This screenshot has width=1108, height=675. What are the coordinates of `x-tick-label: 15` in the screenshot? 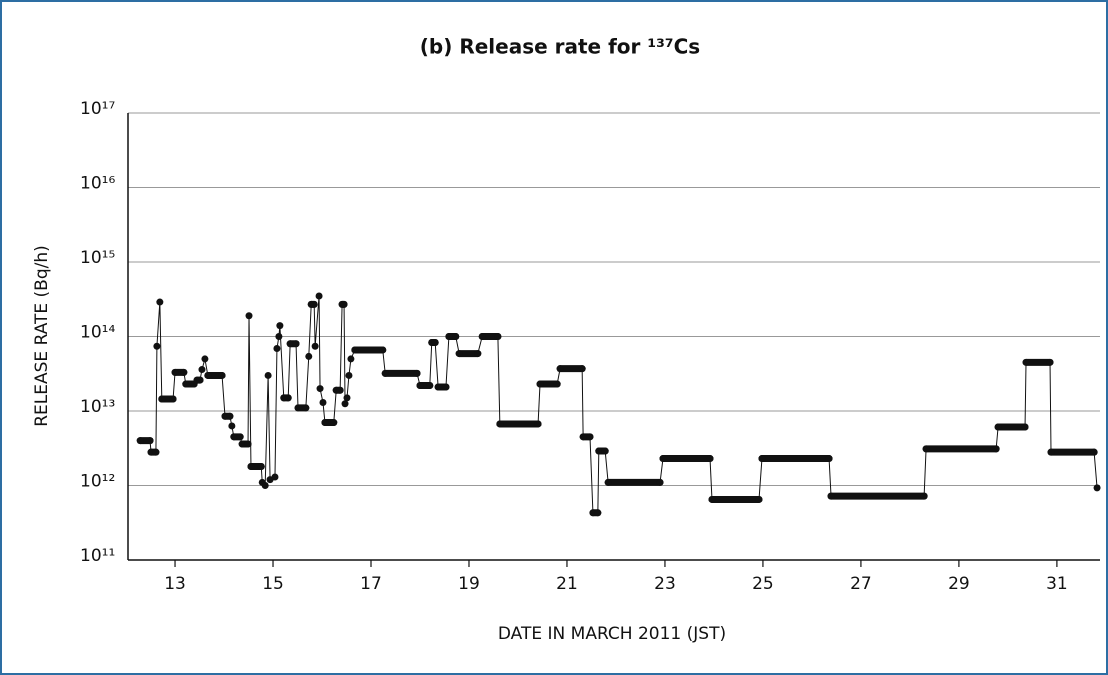 It's located at (273, 584).